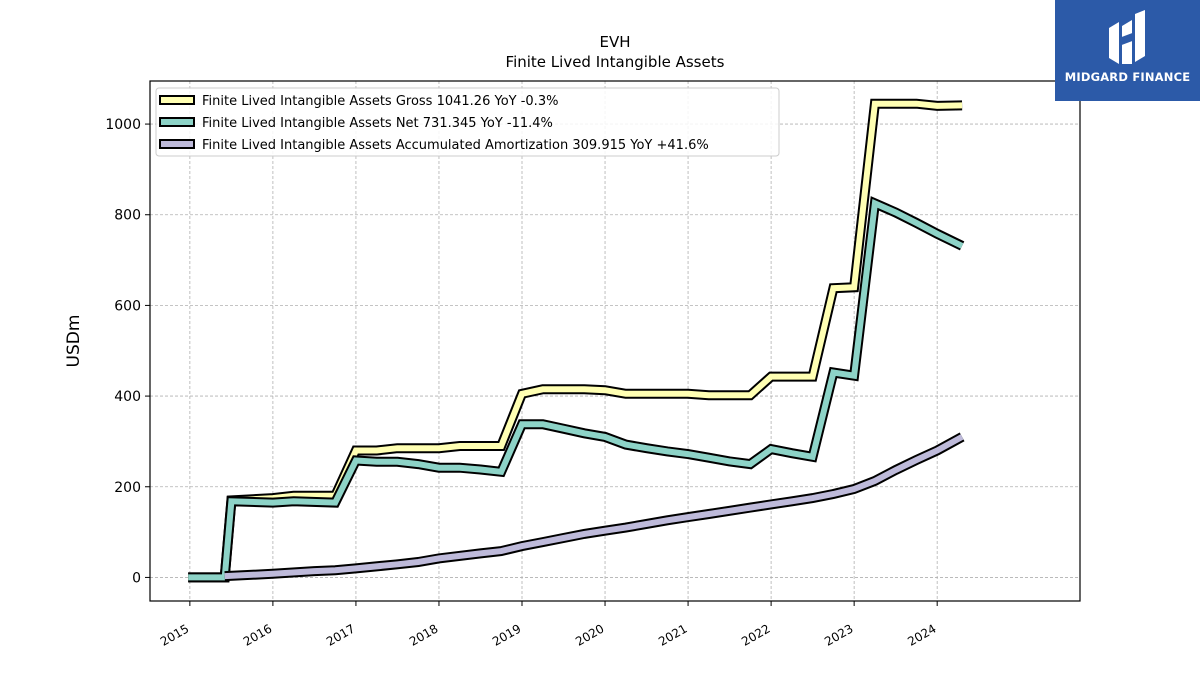  What do you see at coordinates (614, 42) in the screenshot?
I see `chart-title: EVH` at bounding box center [614, 42].